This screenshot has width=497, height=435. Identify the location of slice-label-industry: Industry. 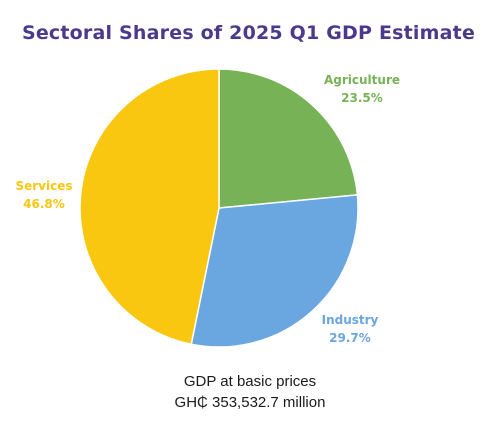
(350, 320).